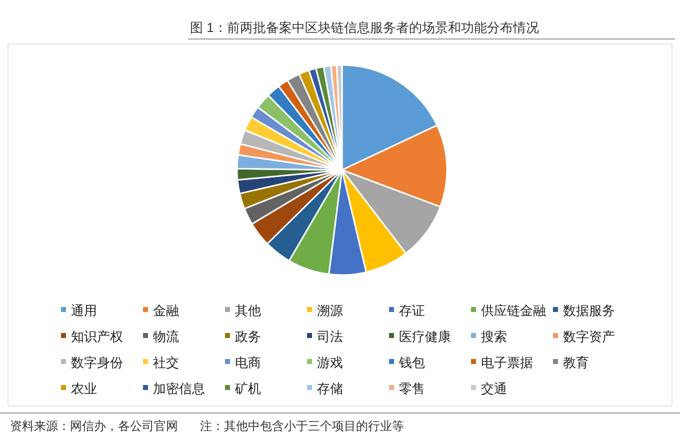 This screenshot has height=437, width=680. I want to click on legend-label: 其他, so click(248, 310).